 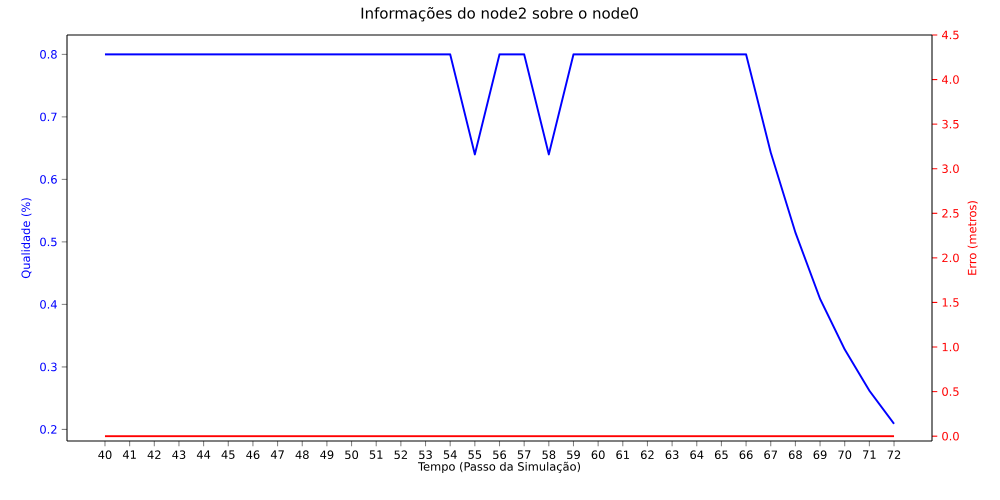 I want to click on x-tick-label: 57, so click(x=524, y=454).